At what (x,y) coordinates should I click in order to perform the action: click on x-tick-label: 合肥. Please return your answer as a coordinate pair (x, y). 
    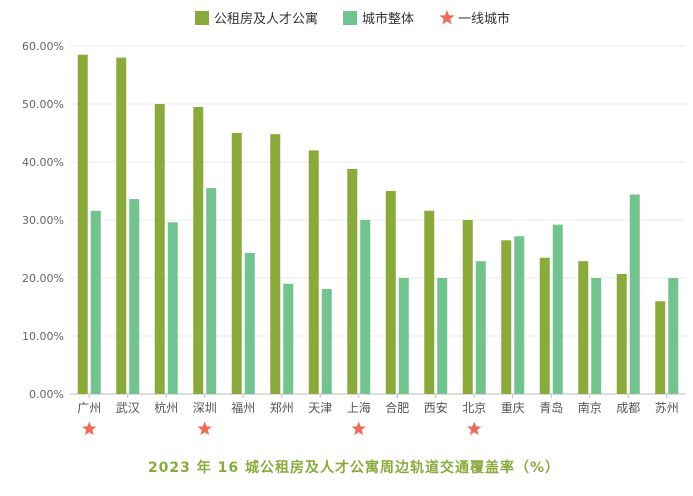
    Looking at the image, I should click on (397, 407).